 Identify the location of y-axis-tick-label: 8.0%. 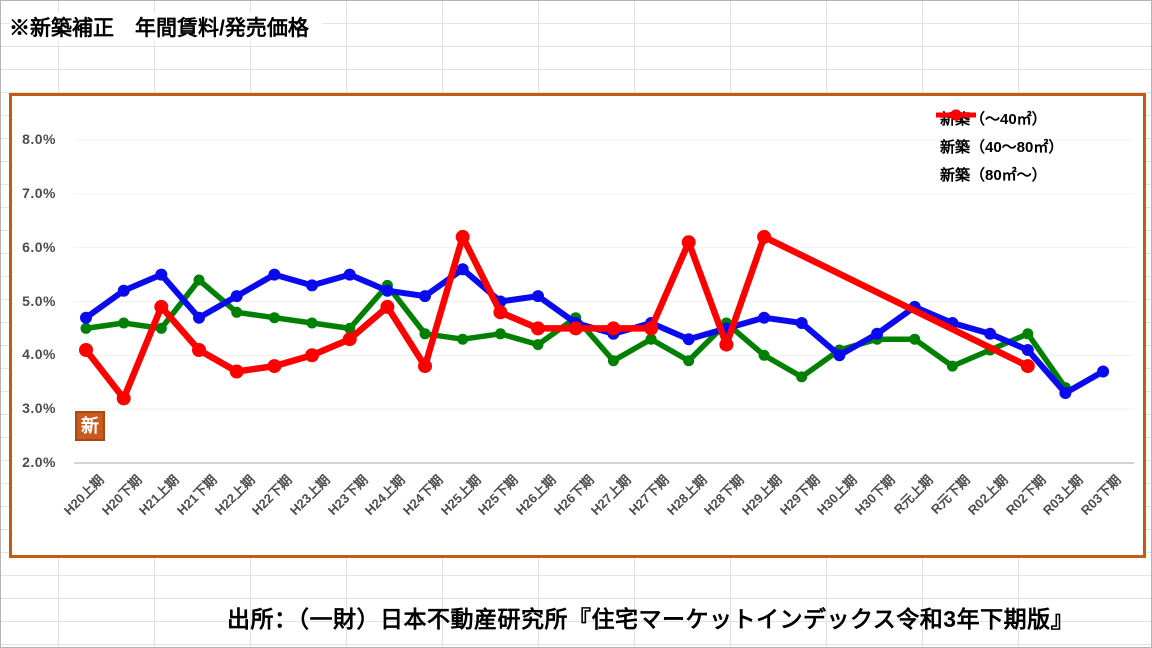
(39, 139).